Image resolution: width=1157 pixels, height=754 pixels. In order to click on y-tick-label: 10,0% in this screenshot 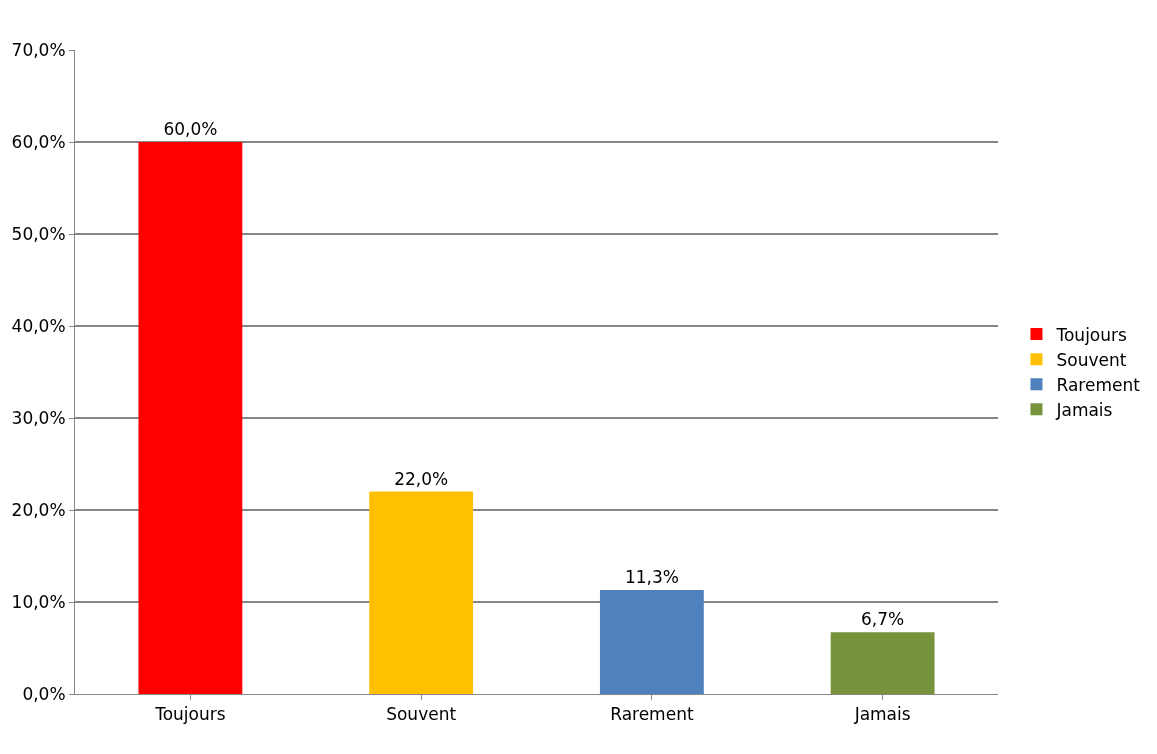, I will do `click(38, 601)`.